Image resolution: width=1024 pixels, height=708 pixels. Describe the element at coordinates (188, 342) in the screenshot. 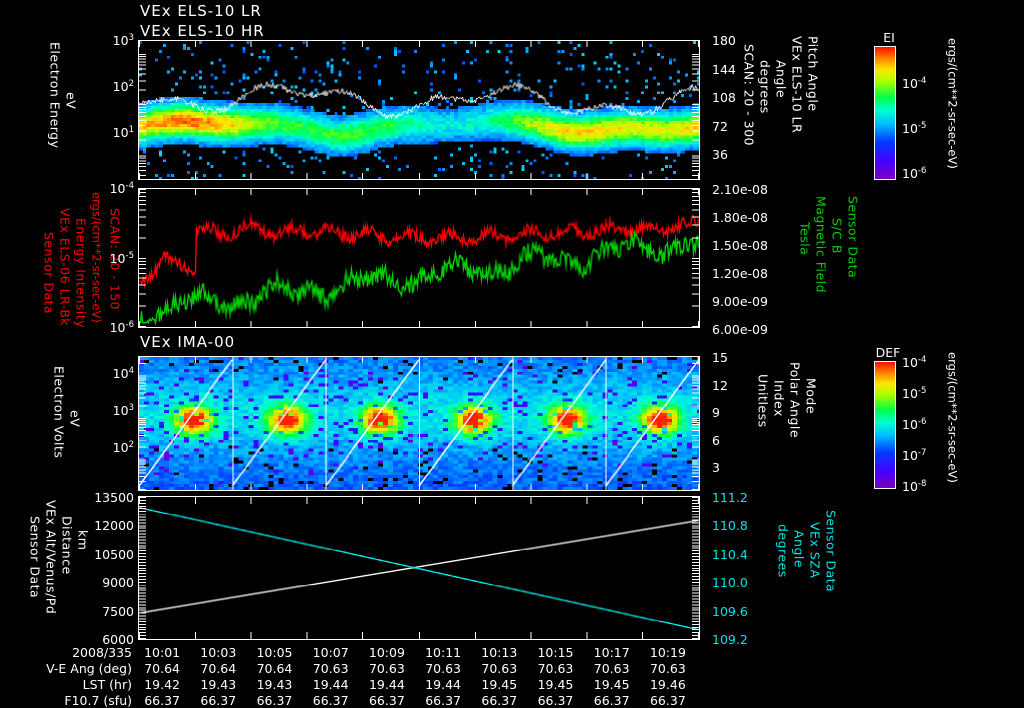

I see `panel3-title: VEx IMA-00` at that location.